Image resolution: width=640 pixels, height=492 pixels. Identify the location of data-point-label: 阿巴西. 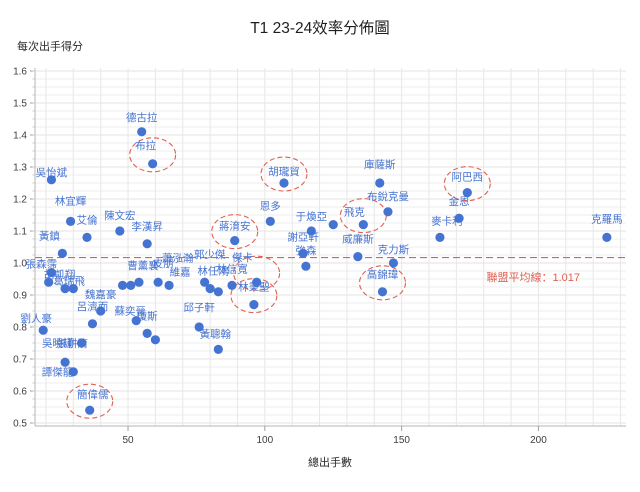
(468, 178).